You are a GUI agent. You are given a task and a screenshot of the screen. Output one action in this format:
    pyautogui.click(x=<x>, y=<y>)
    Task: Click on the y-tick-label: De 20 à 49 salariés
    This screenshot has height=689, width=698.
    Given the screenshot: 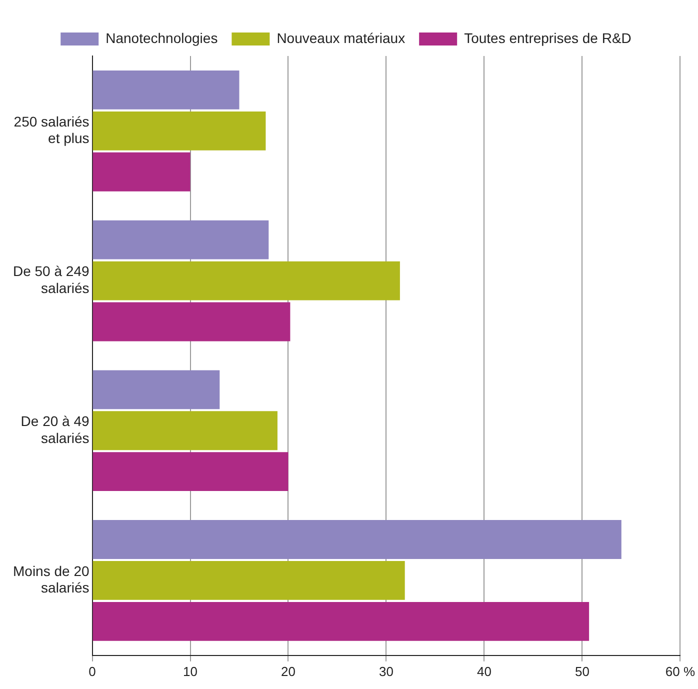 What is the action you would take?
    pyautogui.click(x=55, y=429)
    